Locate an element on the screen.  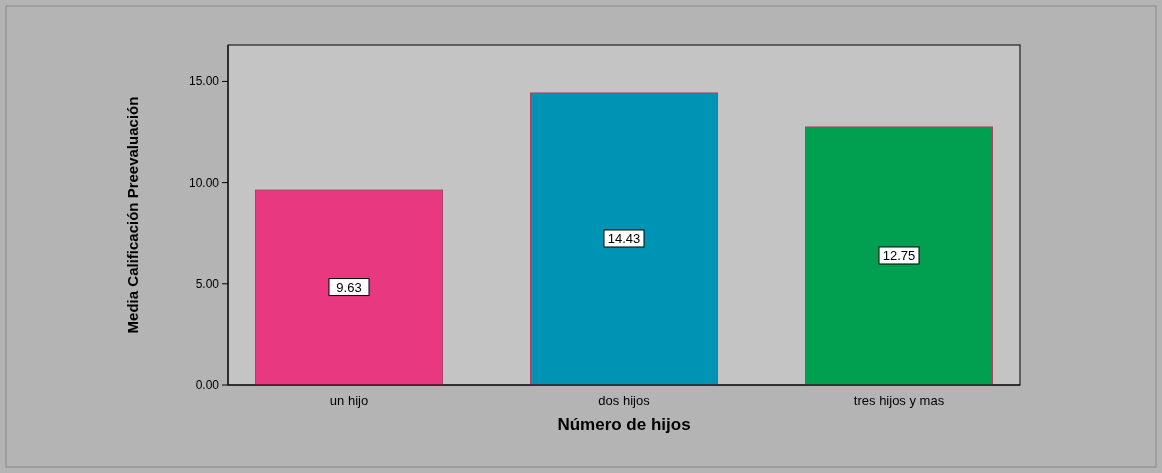
x-tick-label: dos hijos is located at coordinates (624, 400).